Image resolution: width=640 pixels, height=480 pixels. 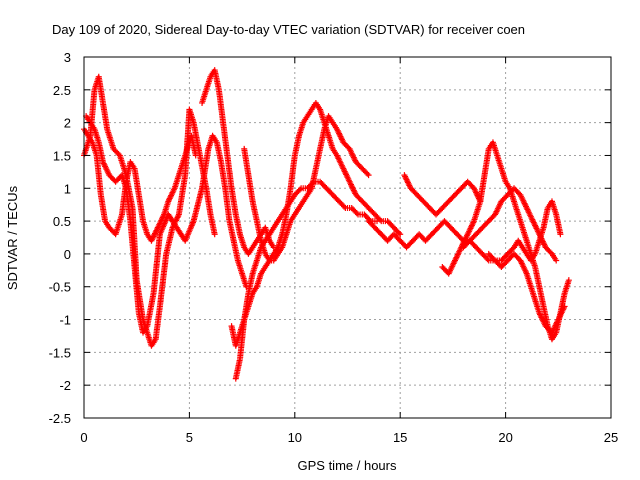 I want to click on x-tick-label: 20, so click(x=505, y=437).